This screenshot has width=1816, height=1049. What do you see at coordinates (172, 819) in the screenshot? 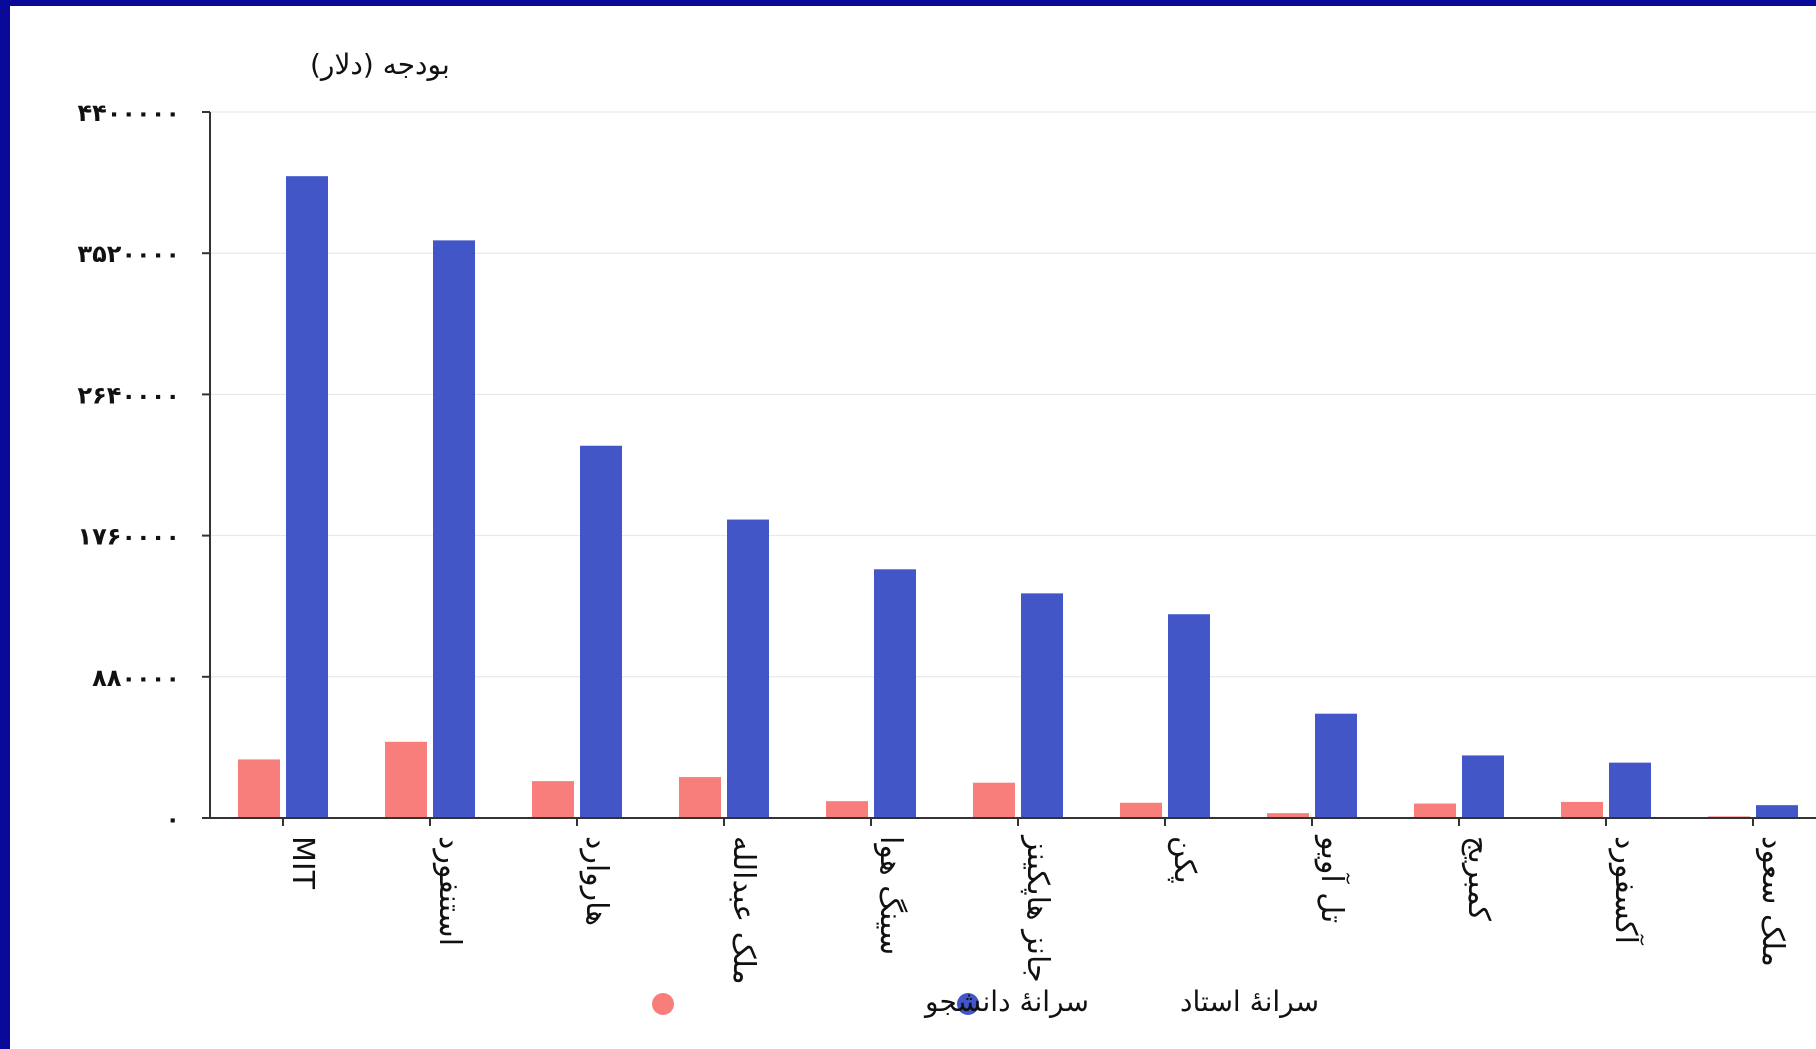
I see `y-tick-label: ۰` at bounding box center [172, 819].